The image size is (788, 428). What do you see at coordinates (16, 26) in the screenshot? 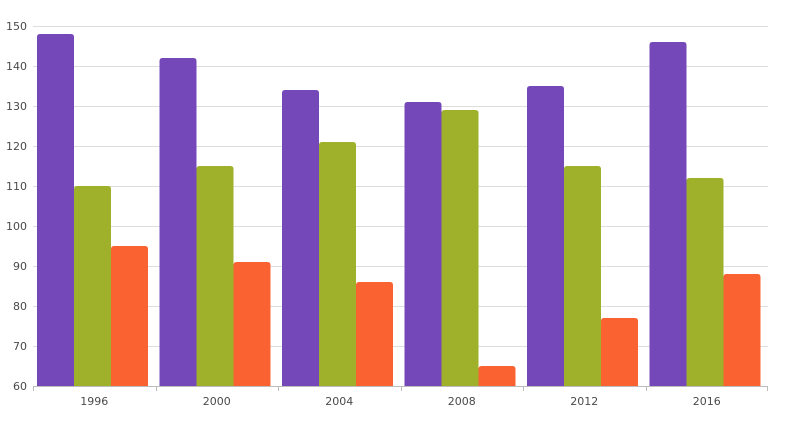
I see `y-tick-label: 150` at bounding box center [16, 26].